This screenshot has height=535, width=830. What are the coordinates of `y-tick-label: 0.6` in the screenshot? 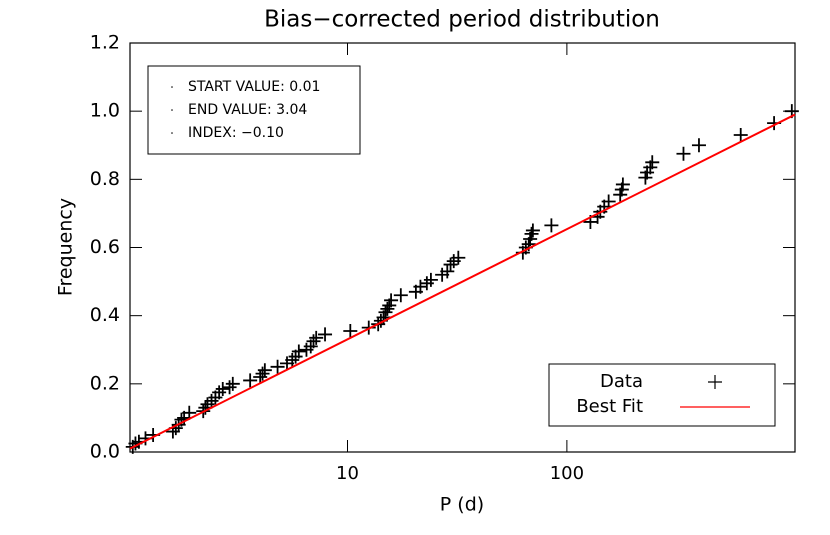 It's located at (105, 247).